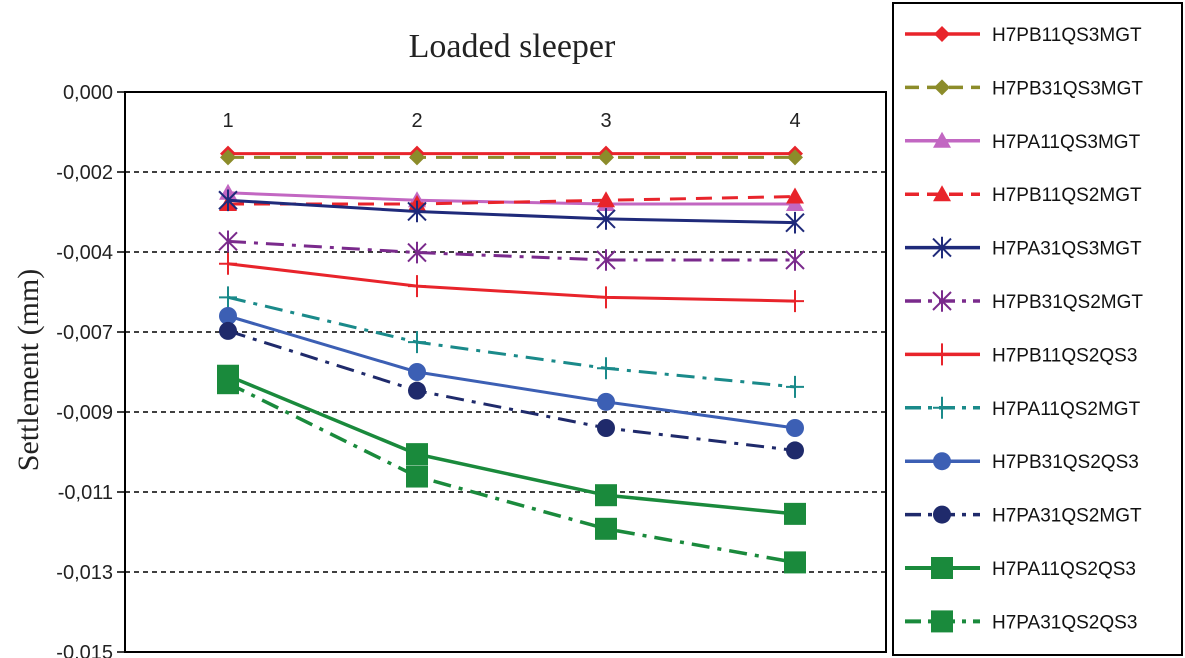 The height and width of the screenshot is (658, 1185). Describe the element at coordinates (1067, 35) in the screenshot. I see `legend-label: H7PB11QS3MGT` at that location.